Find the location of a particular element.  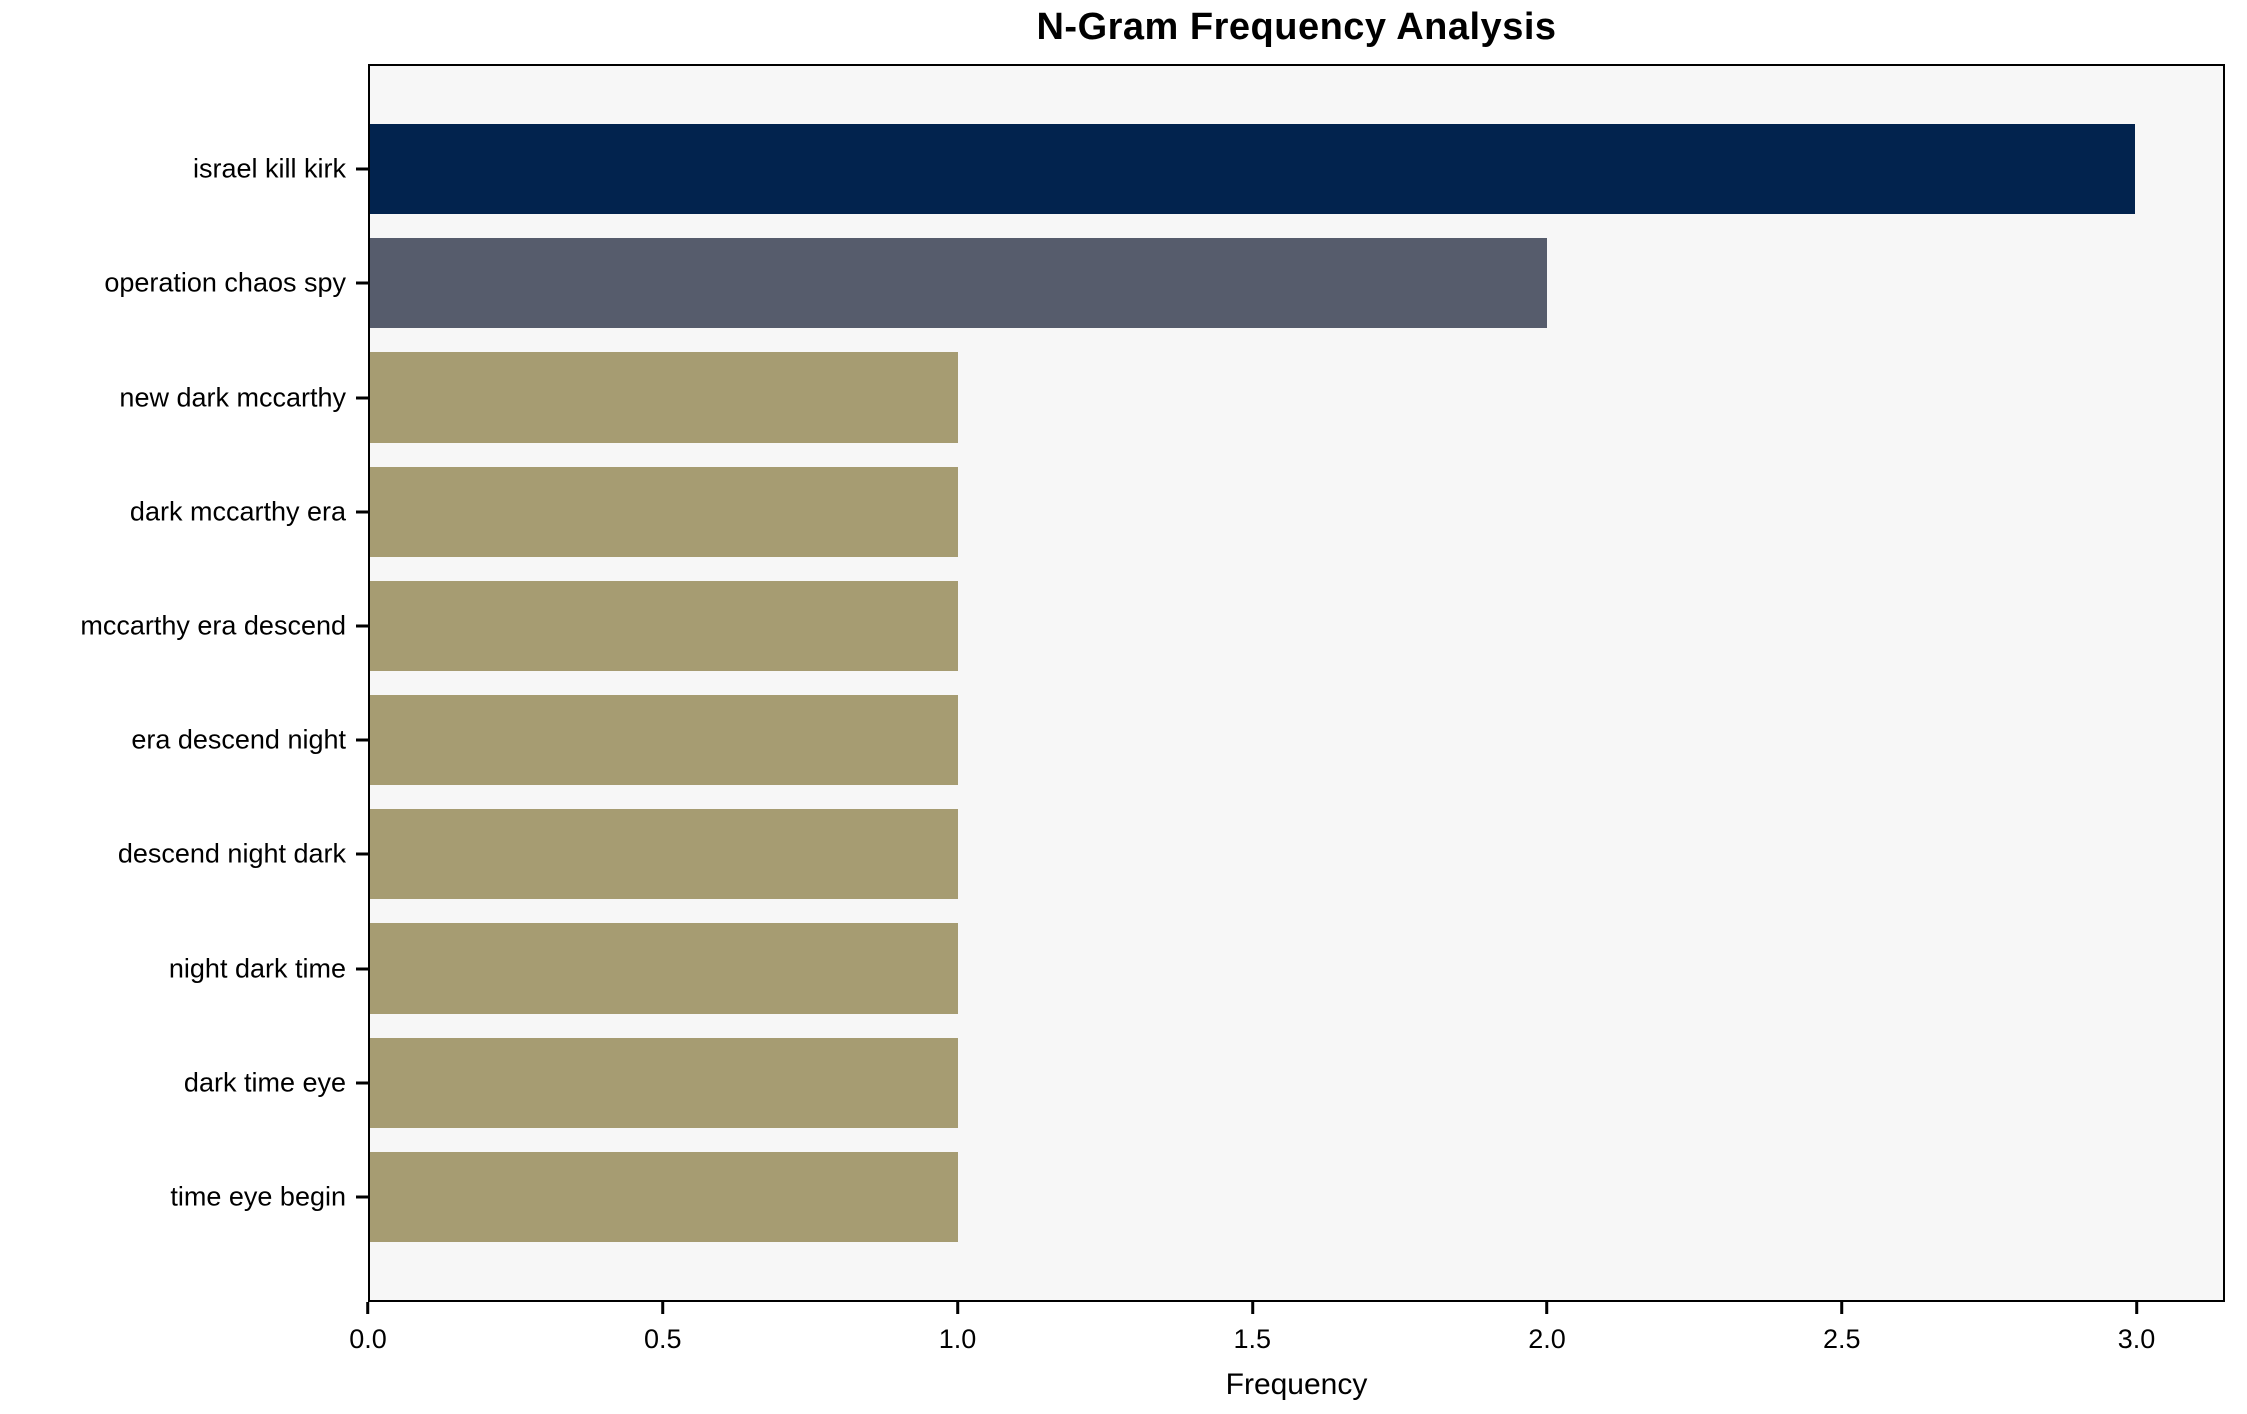

category-label: dark time eye is located at coordinates (264, 1082).